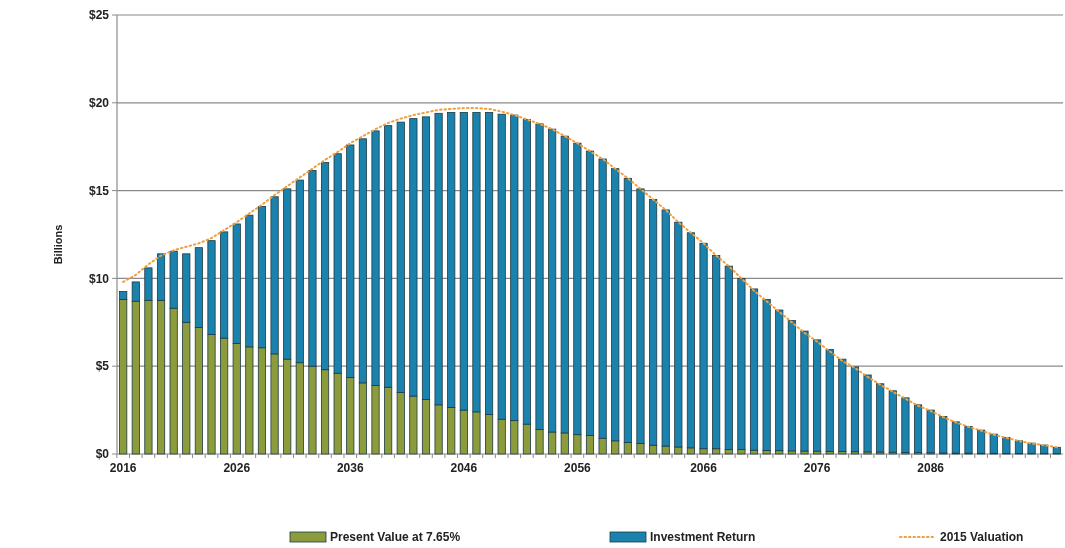 This screenshot has width=1065, height=548. I want to click on x-tick-label: 2086, so click(931, 468).